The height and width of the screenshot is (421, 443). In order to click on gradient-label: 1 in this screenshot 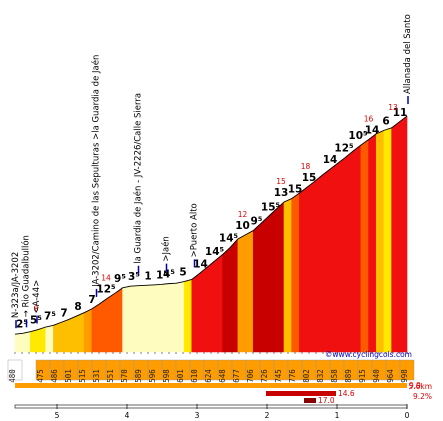, I will do `click(147, 276)`.